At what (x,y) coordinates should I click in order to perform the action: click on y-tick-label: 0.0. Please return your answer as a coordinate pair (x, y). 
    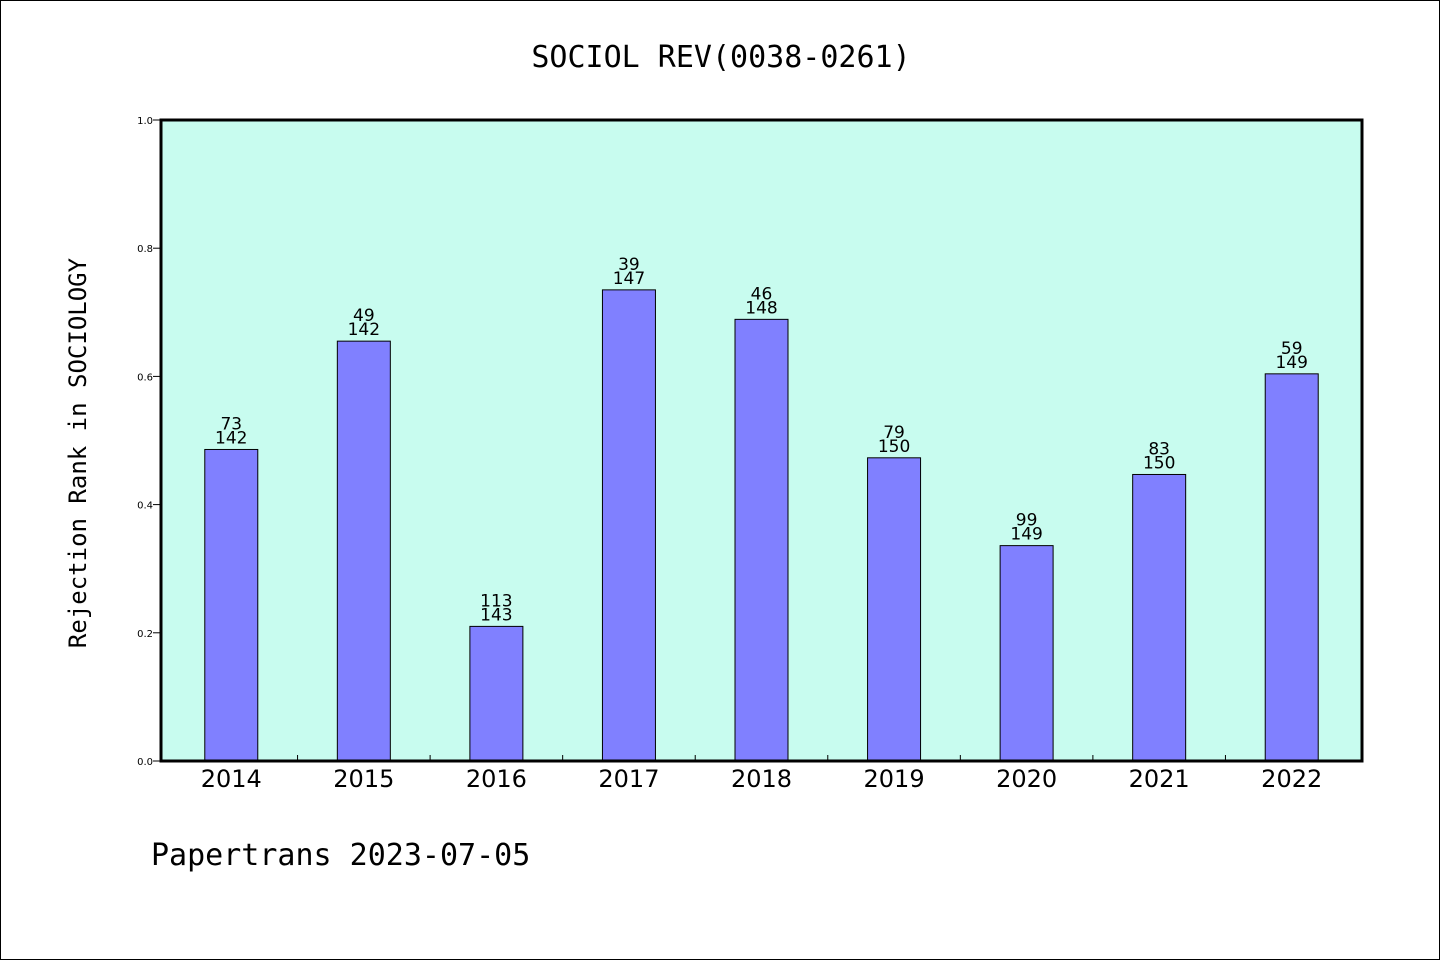
    Looking at the image, I should click on (145, 762).